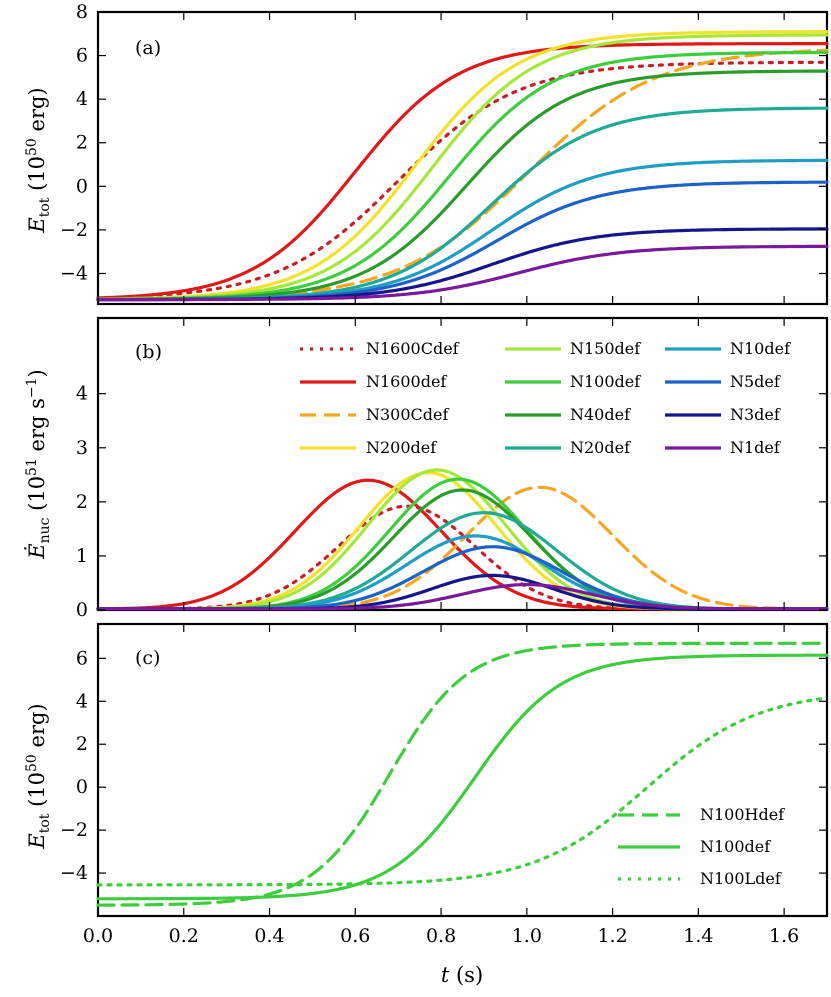 The height and width of the screenshot is (997, 831). What do you see at coordinates (37, 112) in the screenshot?
I see `ylabel-a-tail: erg)` at bounding box center [37, 112].